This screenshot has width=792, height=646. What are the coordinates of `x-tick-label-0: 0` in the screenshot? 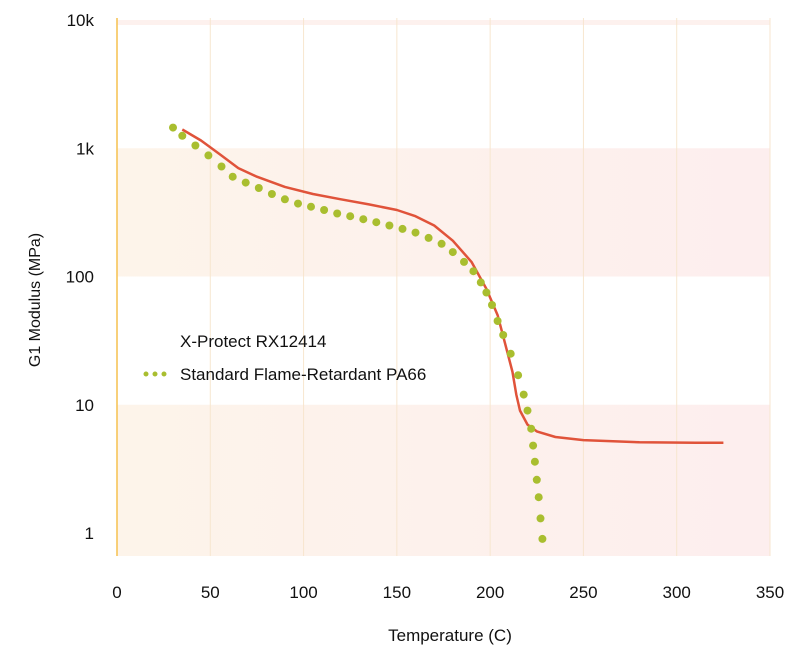 It's located at (116, 592).